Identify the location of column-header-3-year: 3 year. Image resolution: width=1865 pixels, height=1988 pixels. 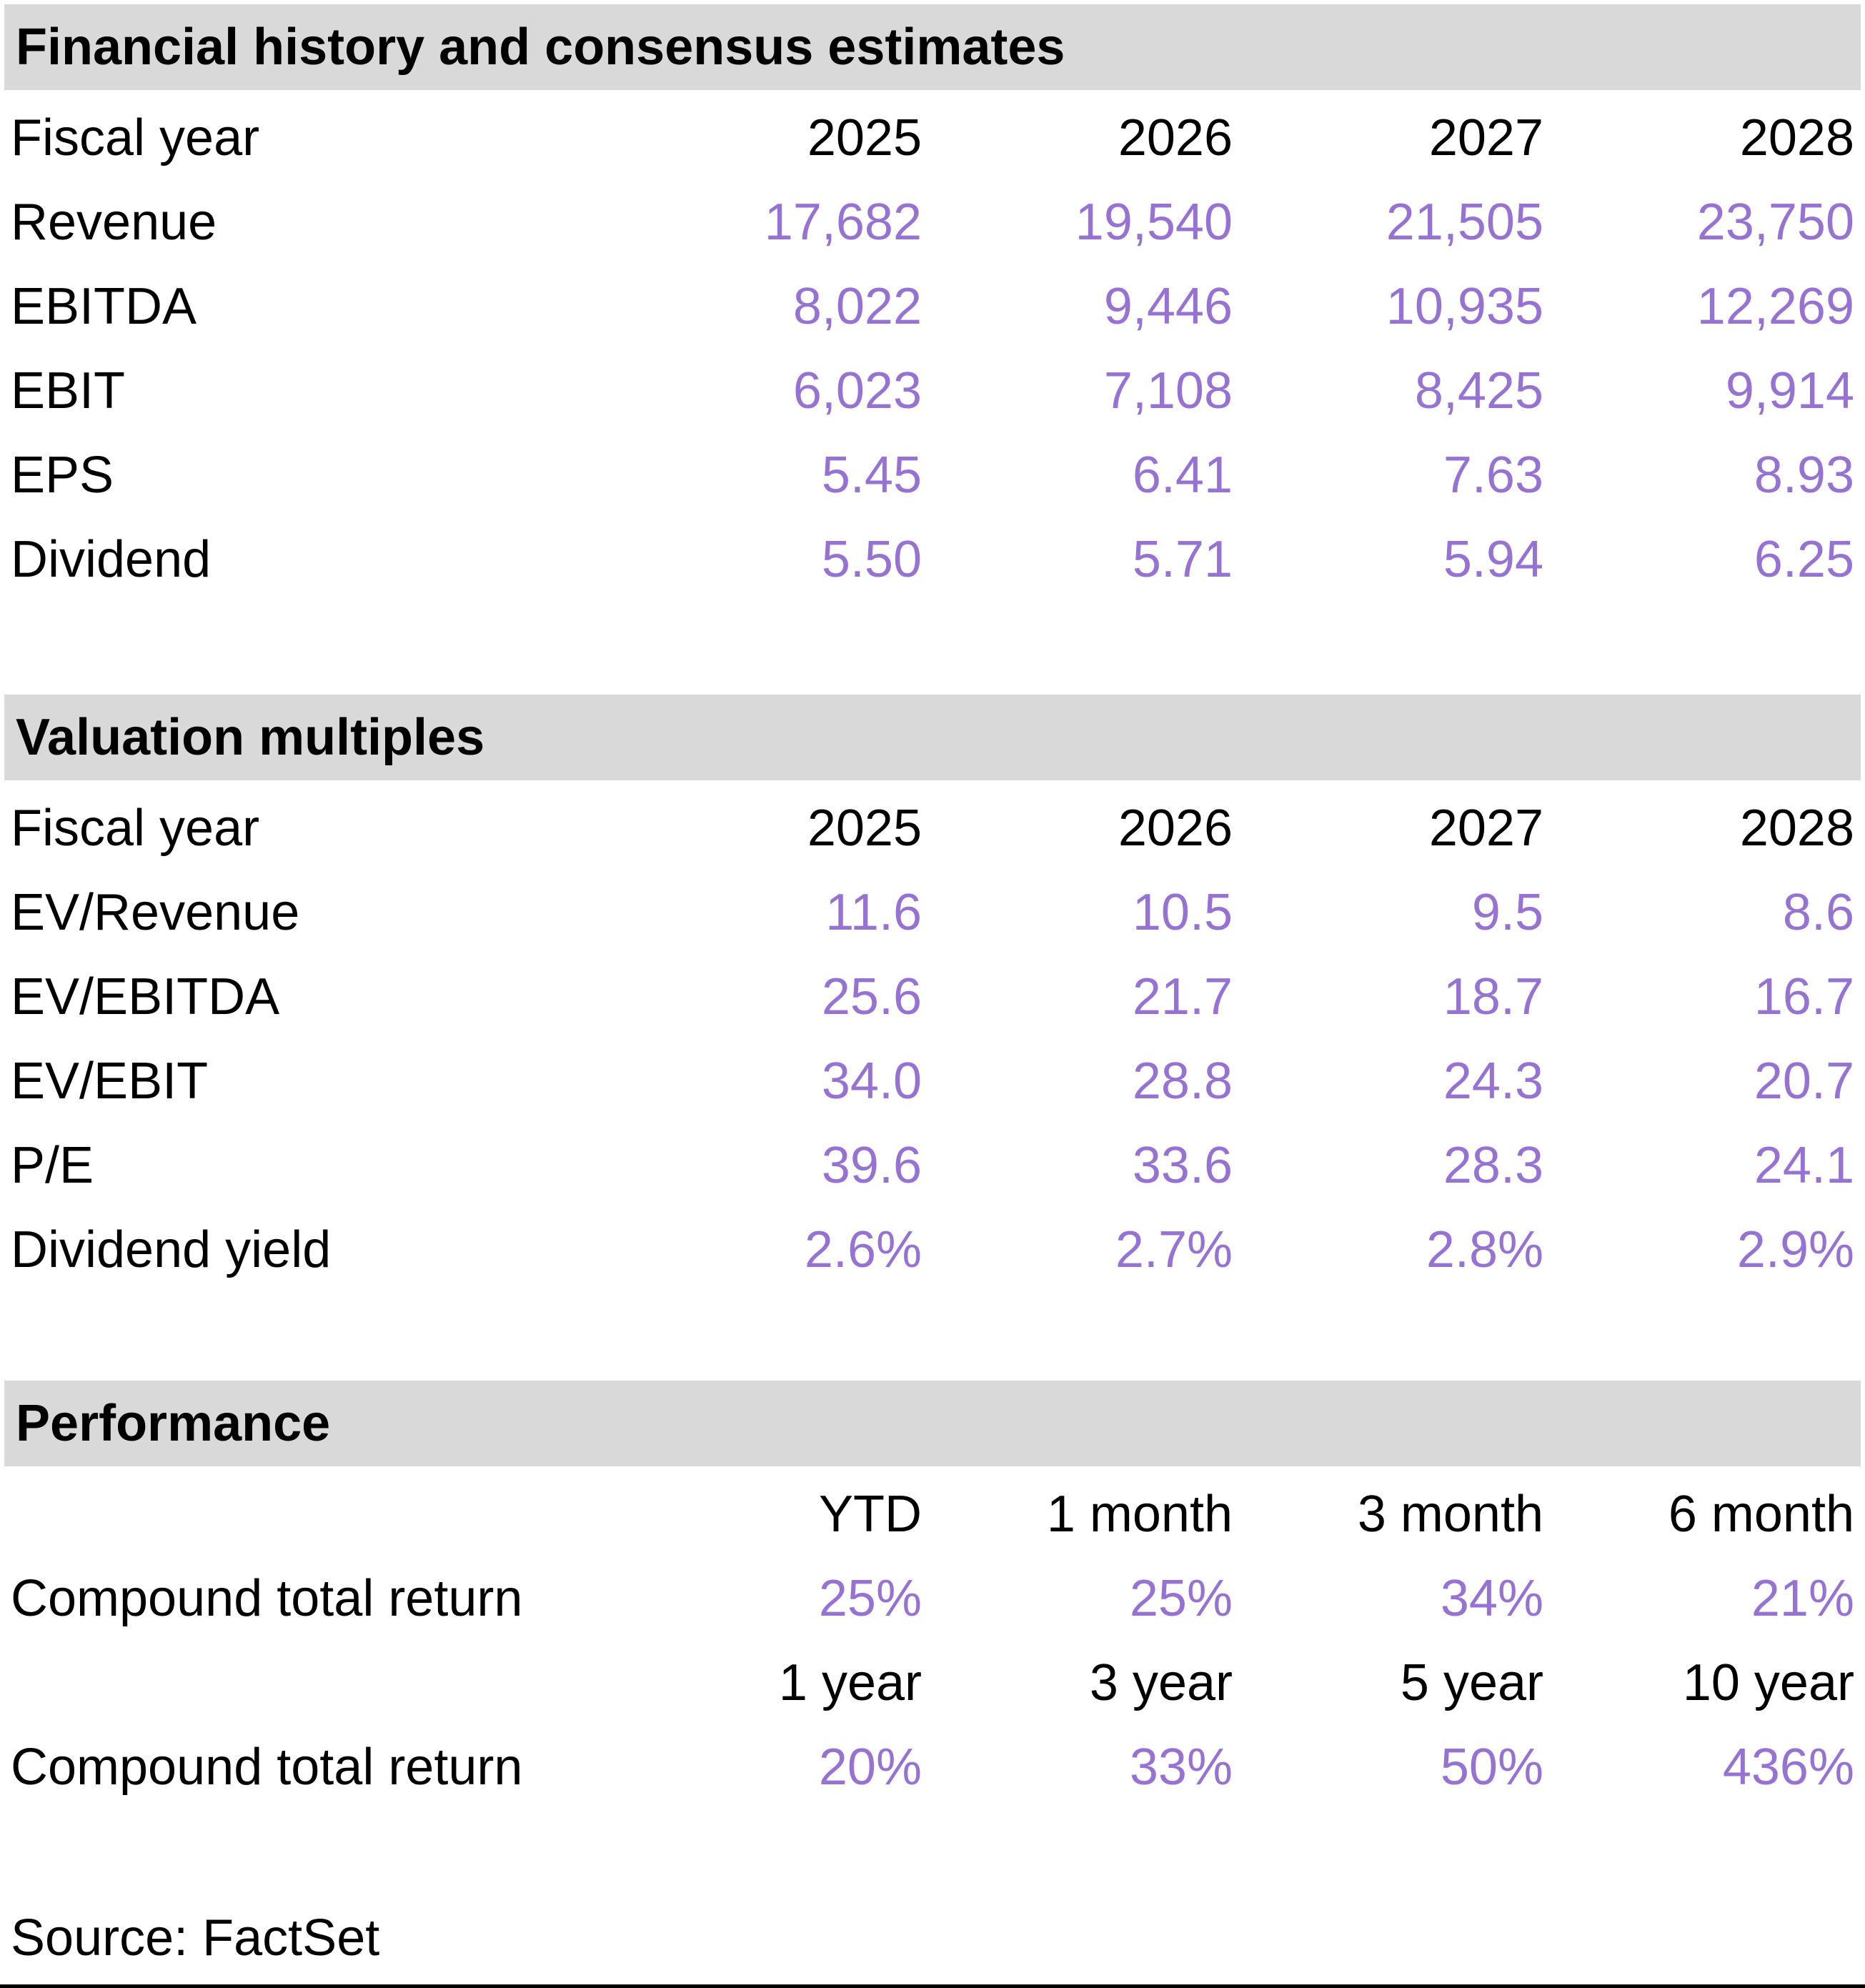
(1161, 1682).